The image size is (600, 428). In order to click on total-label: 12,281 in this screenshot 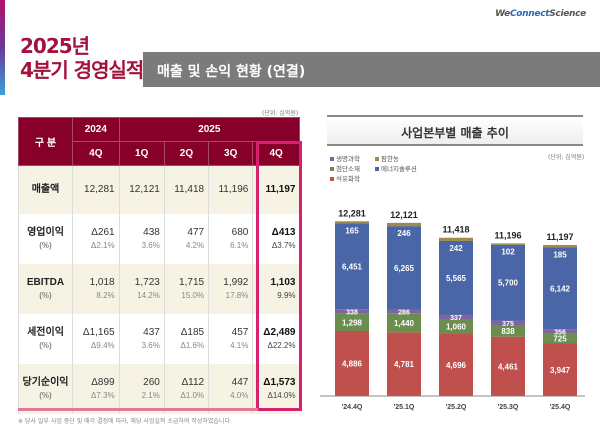, I will do `click(352, 213)`.